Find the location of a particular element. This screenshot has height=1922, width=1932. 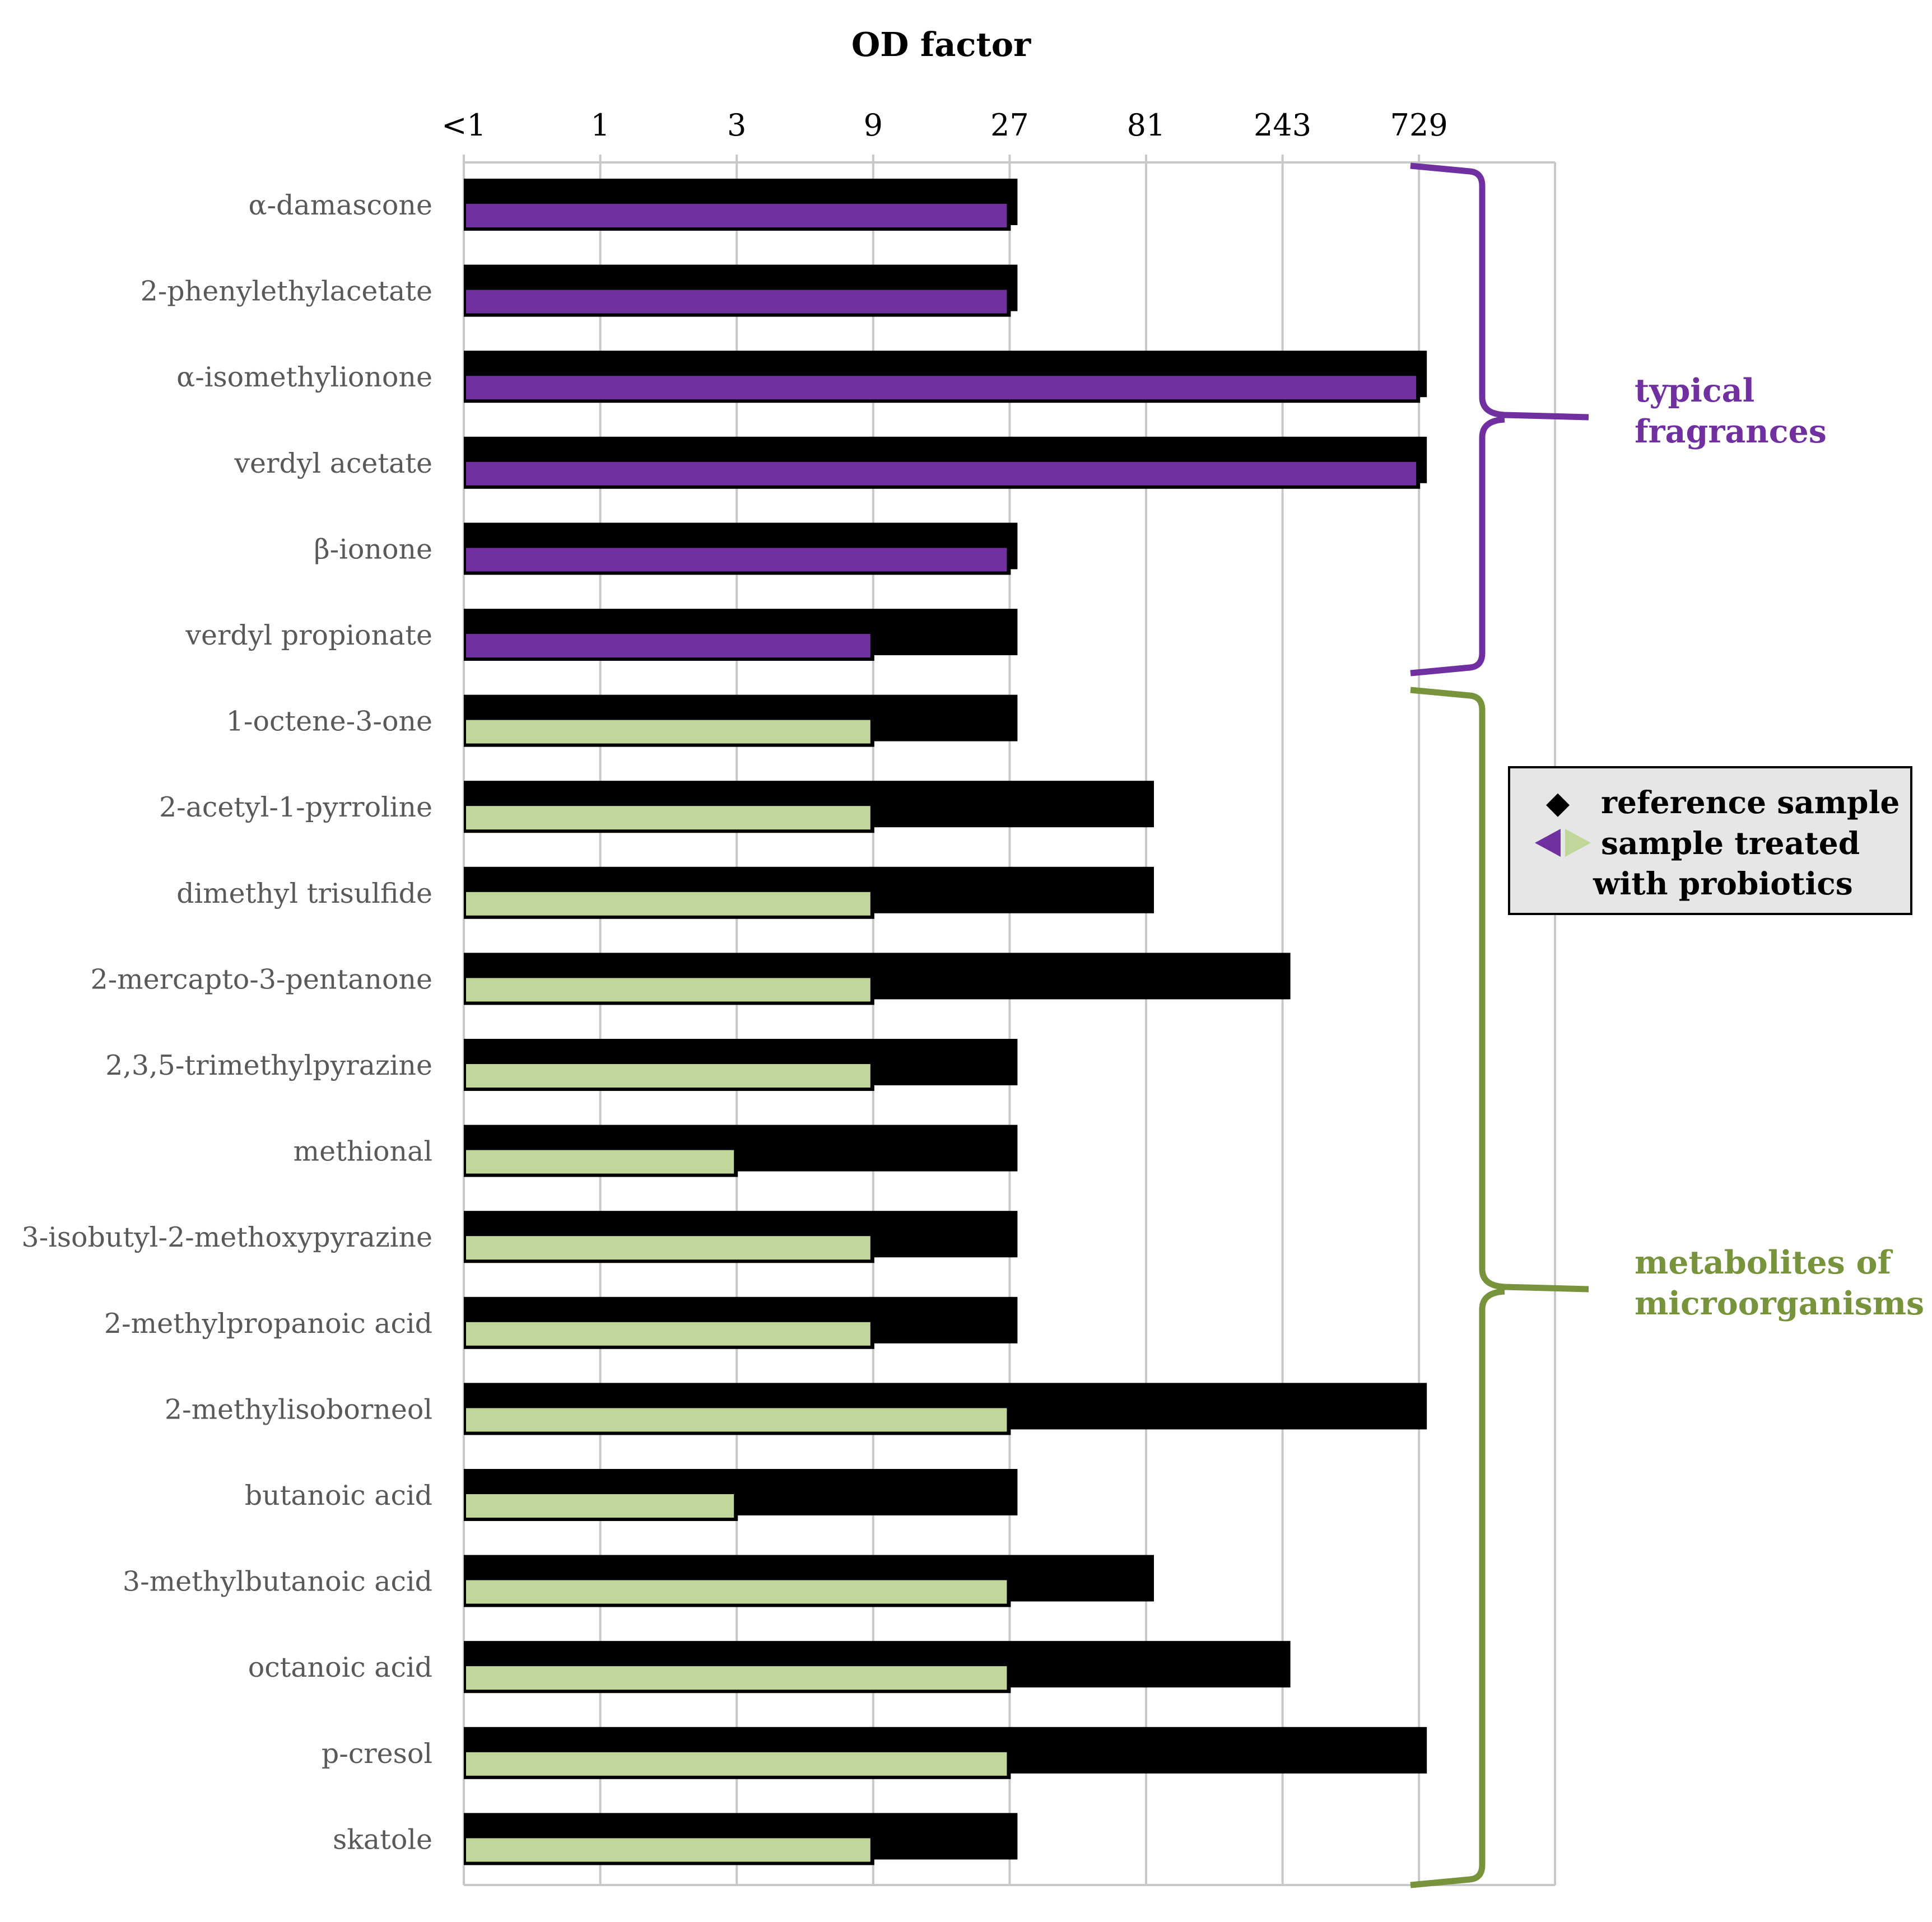

category-label-1-octene-3-one: 1-octene-3-one is located at coordinates (329, 722).